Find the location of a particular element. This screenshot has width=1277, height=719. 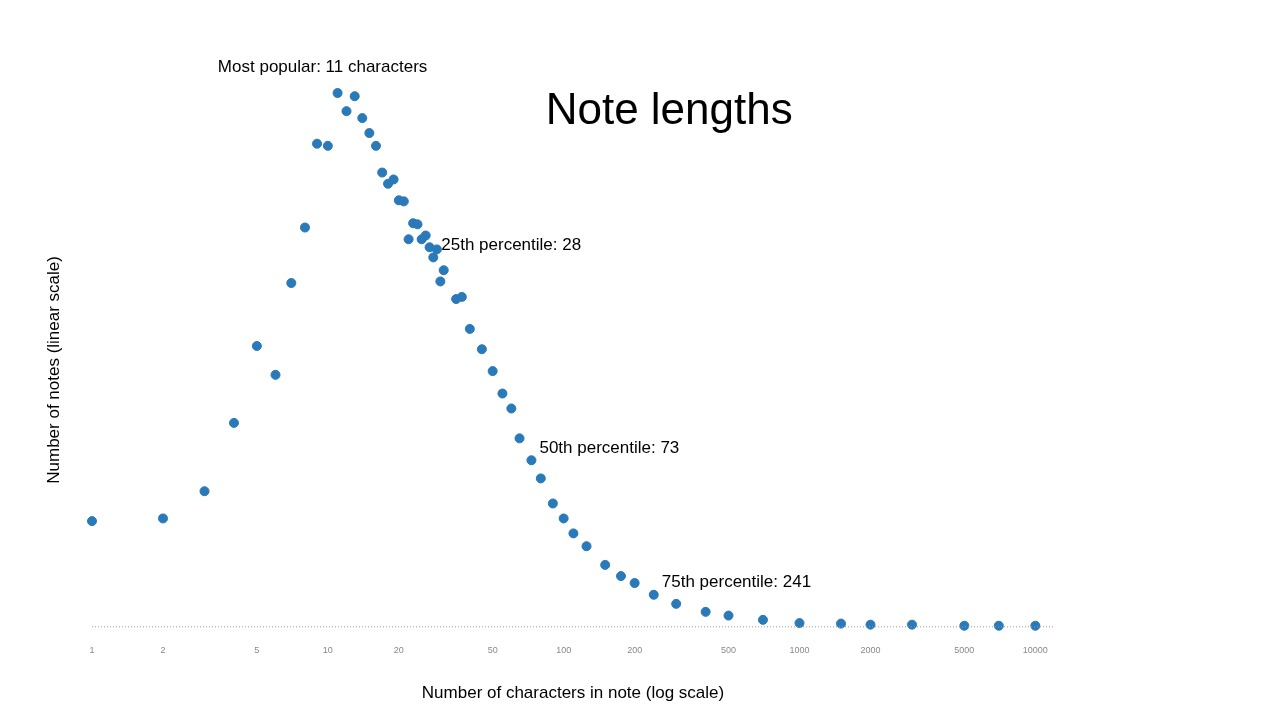

chart-title: Note lengths is located at coordinates (669, 109).